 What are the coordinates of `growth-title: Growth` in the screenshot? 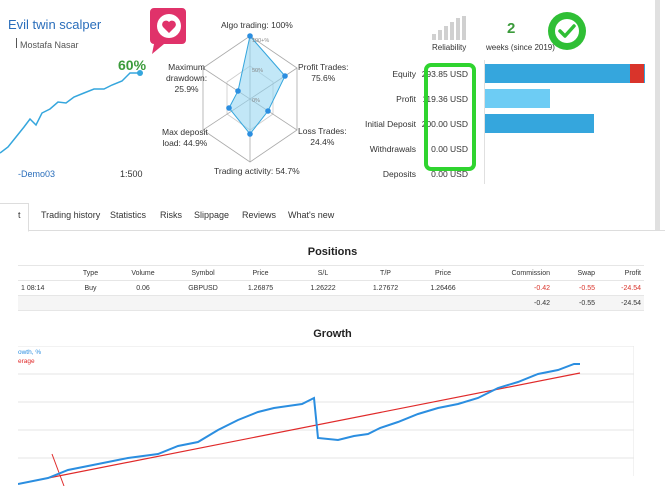 It's located at (332, 334).